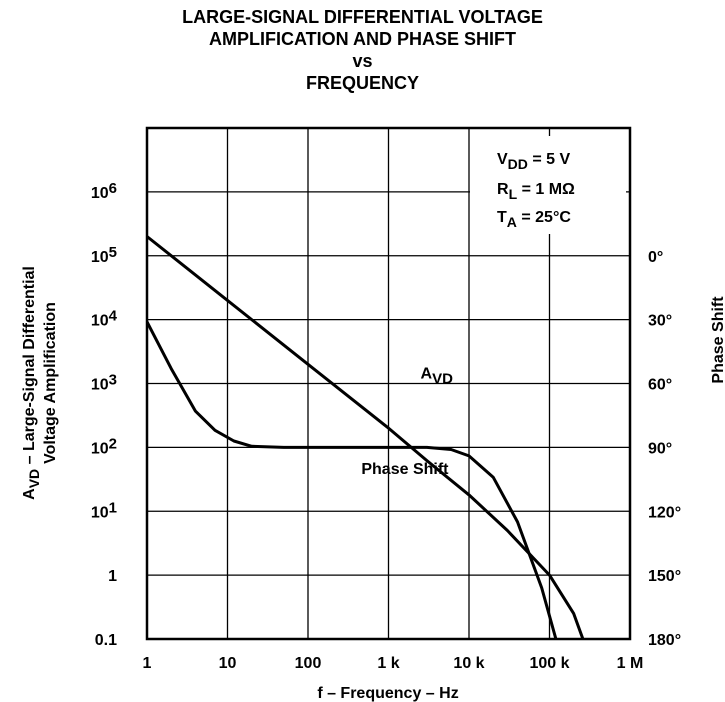  I want to click on condition-vdd: VDD = 5 V, so click(533, 161).